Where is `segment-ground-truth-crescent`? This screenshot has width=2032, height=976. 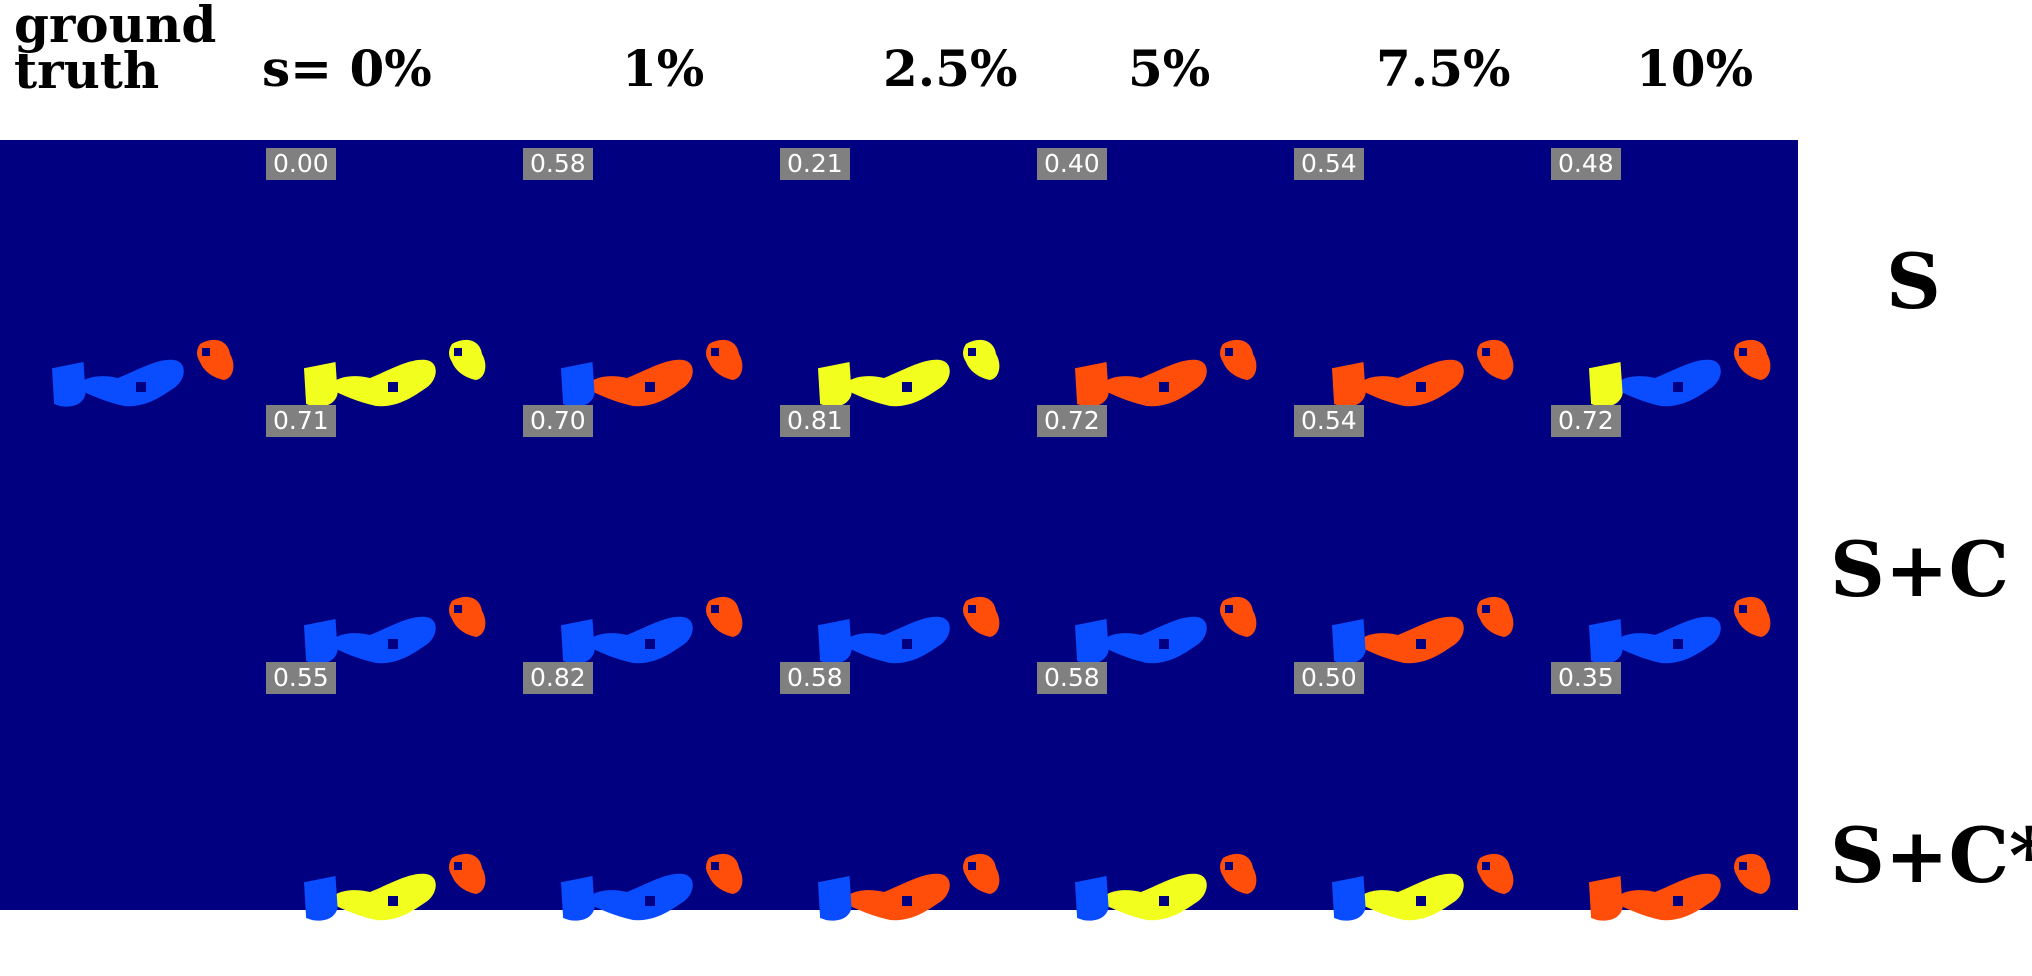 segment-ground-truth-crescent is located at coordinates (130, 383).